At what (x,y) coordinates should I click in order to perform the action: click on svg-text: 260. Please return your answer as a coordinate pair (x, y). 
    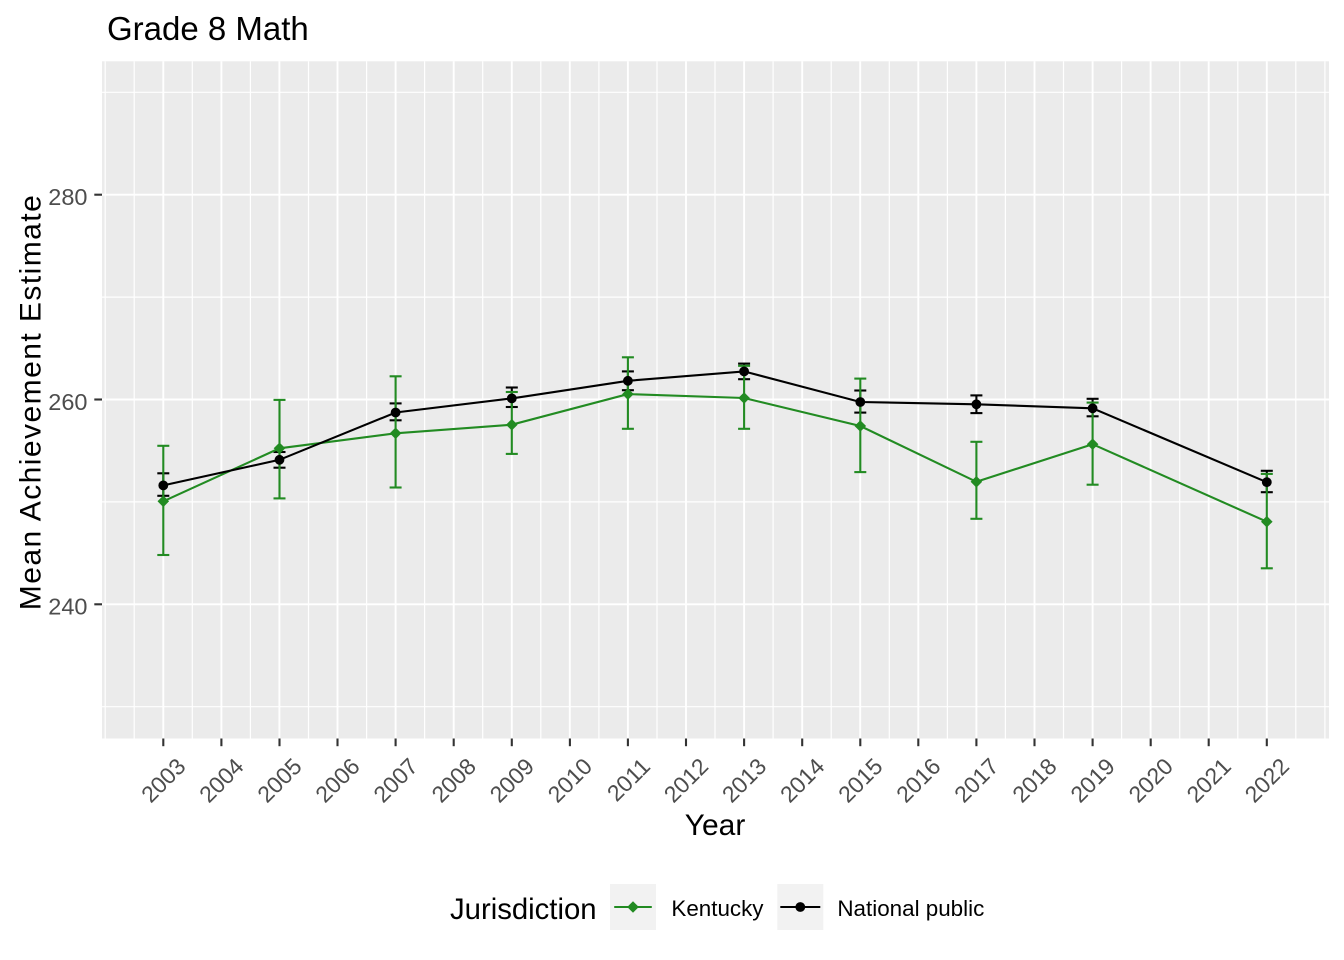
    Looking at the image, I should click on (67, 402).